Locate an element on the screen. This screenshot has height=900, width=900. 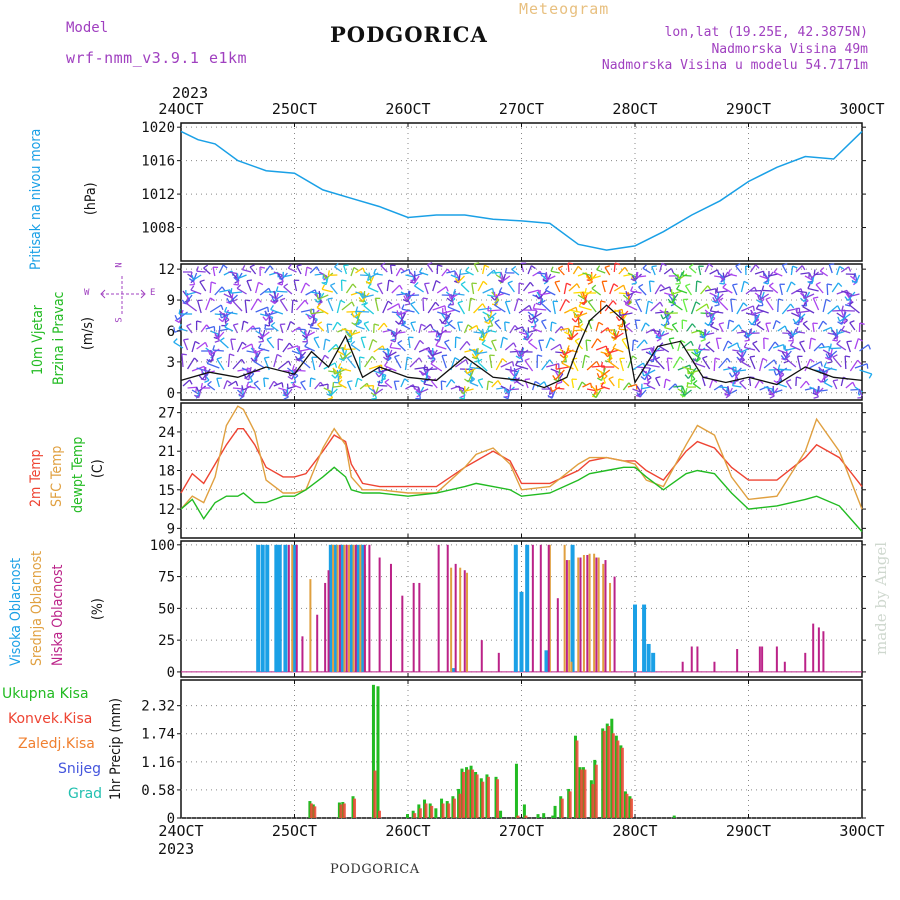
x-tick-label-top: 30OCT is located at coordinates (861, 109).